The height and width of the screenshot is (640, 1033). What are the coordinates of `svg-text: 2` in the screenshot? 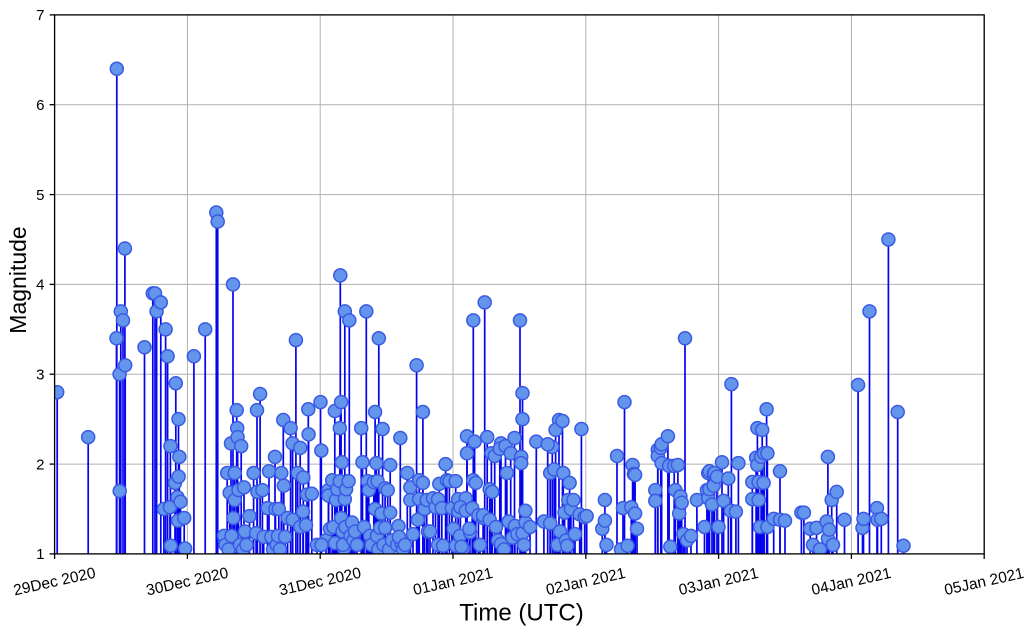 It's located at (40, 464).